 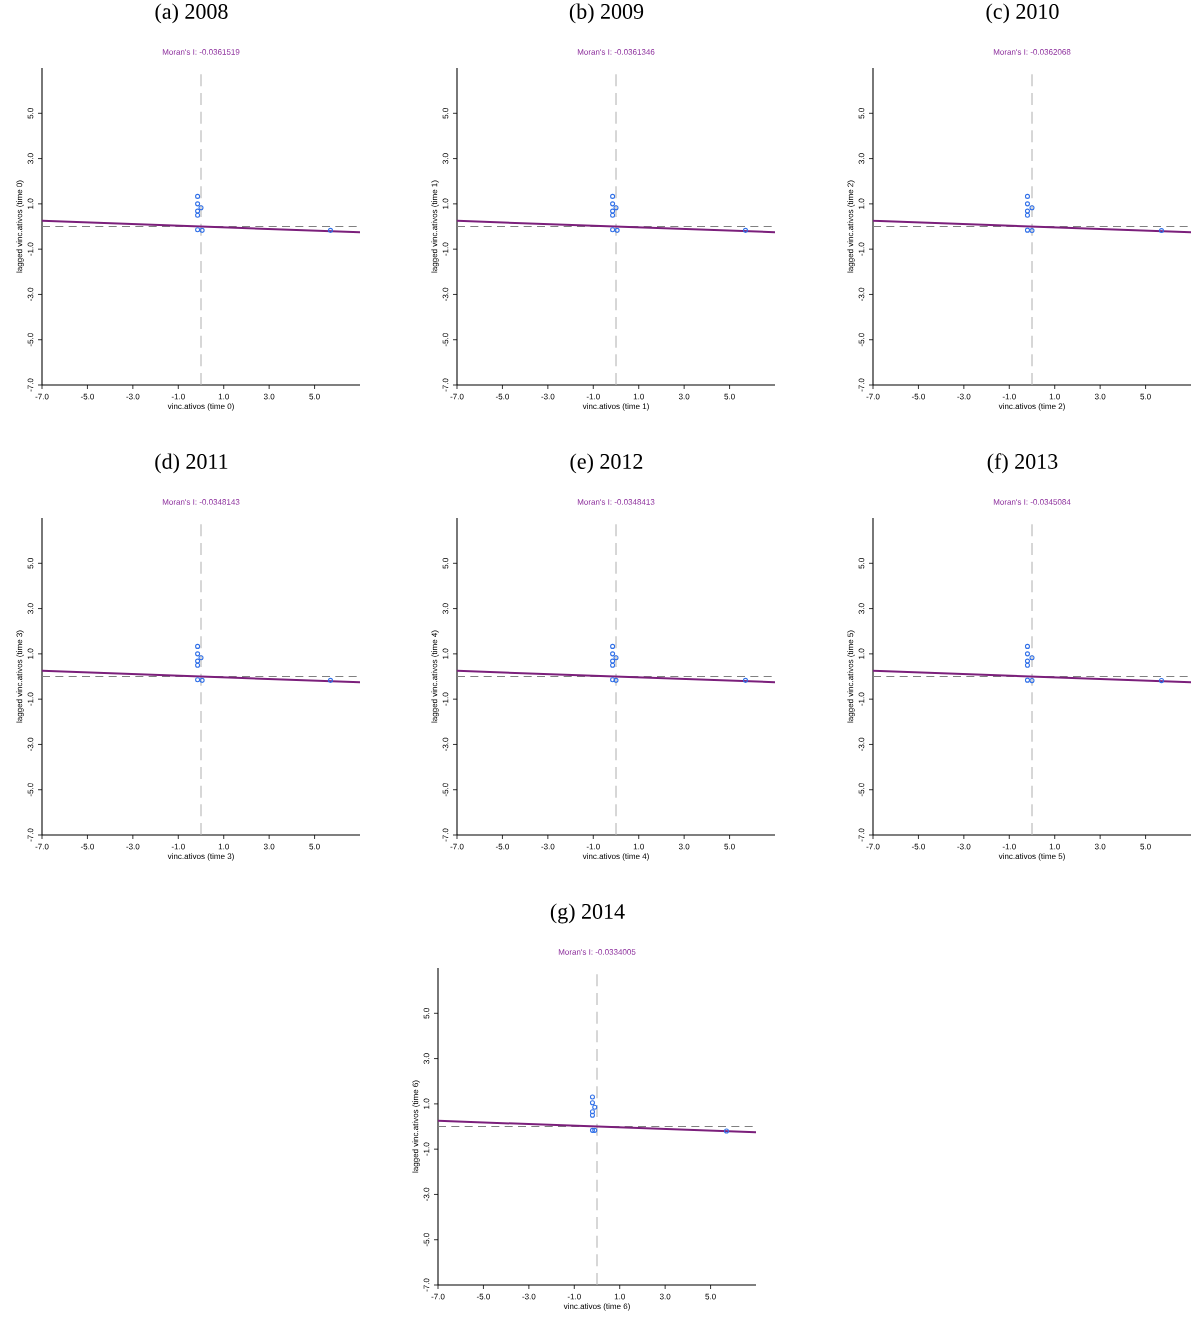 What do you see at coordinates (1022, 463) in the screenshot?
I see `chart-title: (f) 2013` at bounding box center [1022, 463].